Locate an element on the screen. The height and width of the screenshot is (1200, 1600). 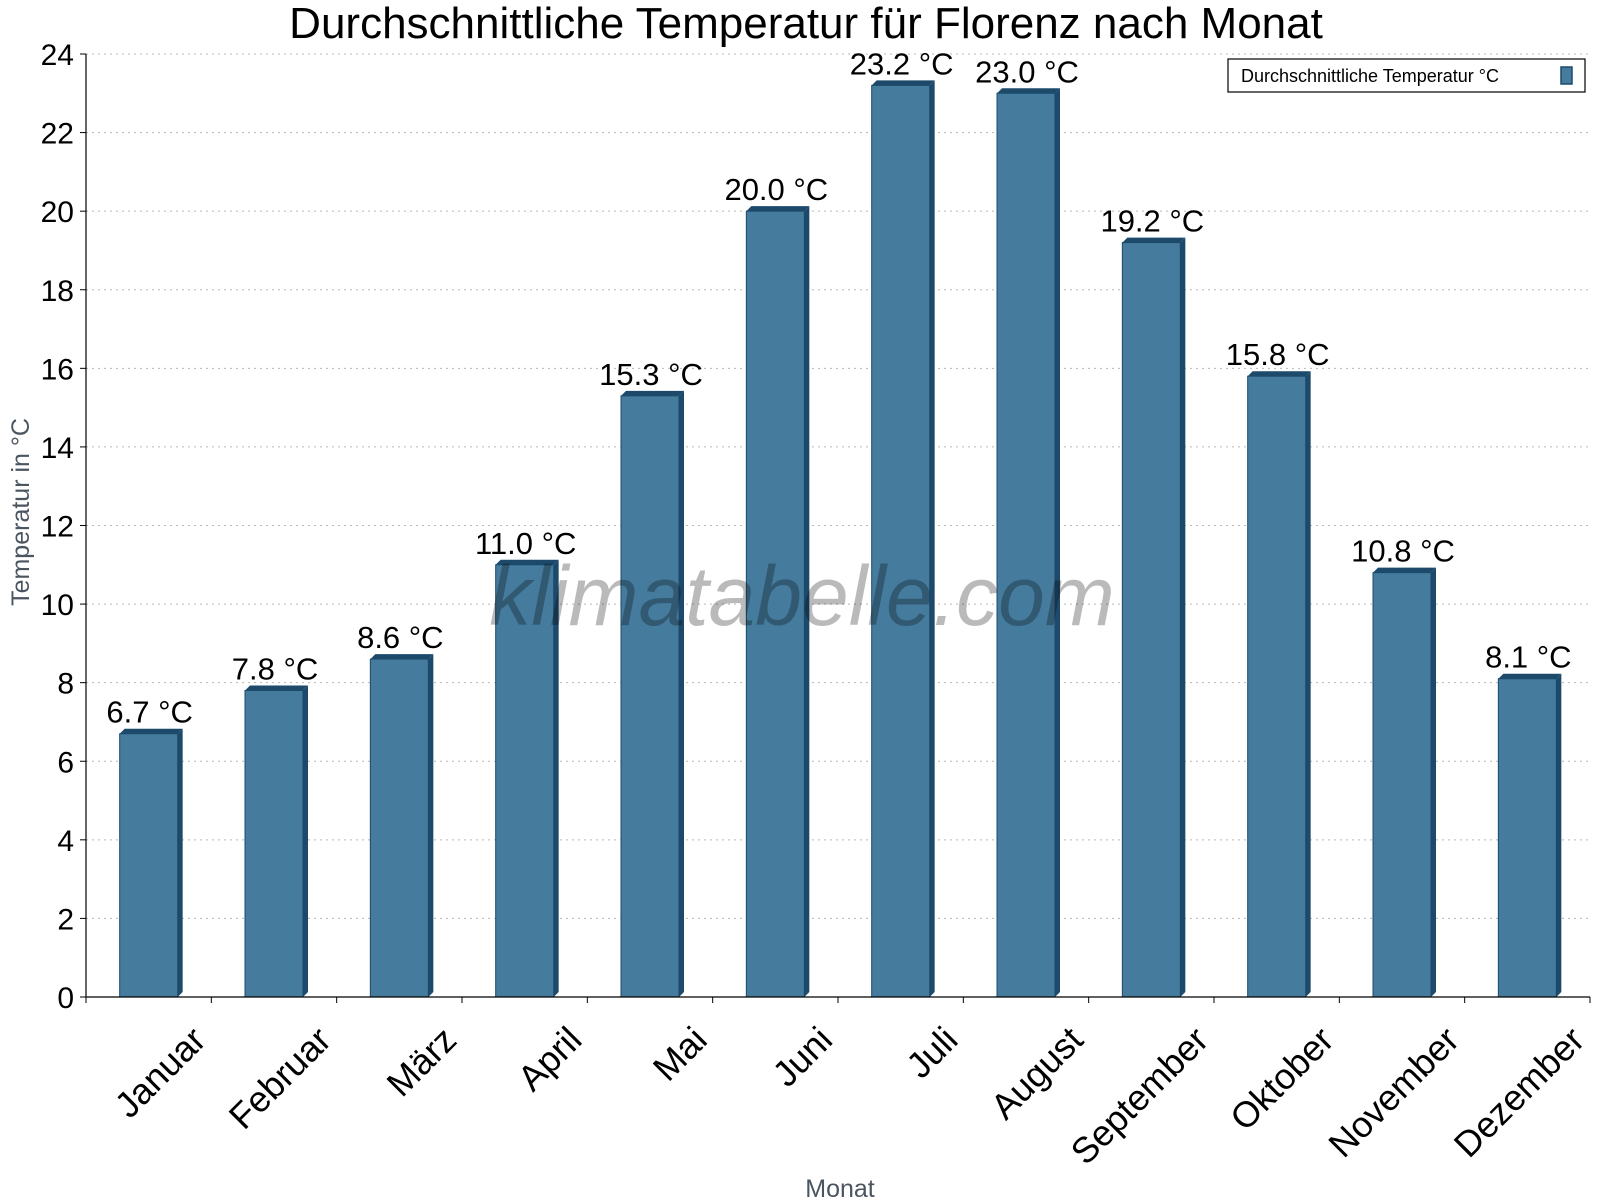
legend-label: Durchschnittliche Temperatur °C is located at coordinates (1370, 76).